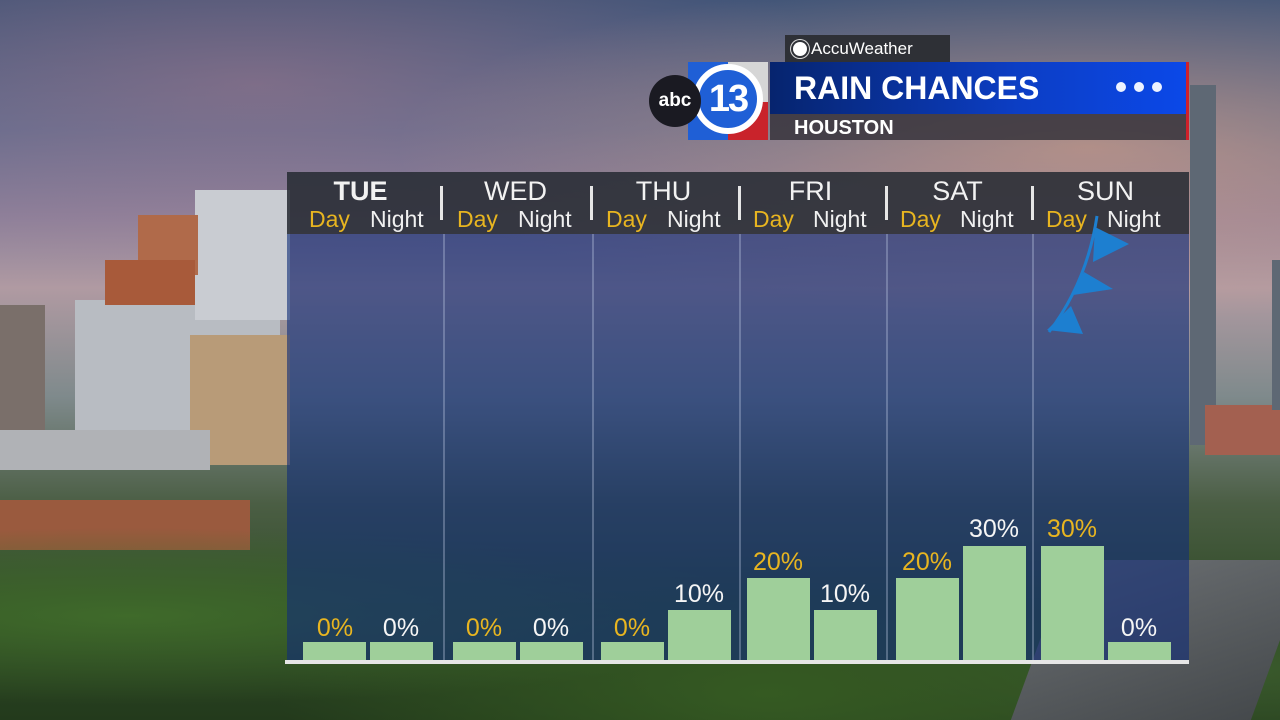  I want to click on value-wed-night: 0%, so click(551, 628).